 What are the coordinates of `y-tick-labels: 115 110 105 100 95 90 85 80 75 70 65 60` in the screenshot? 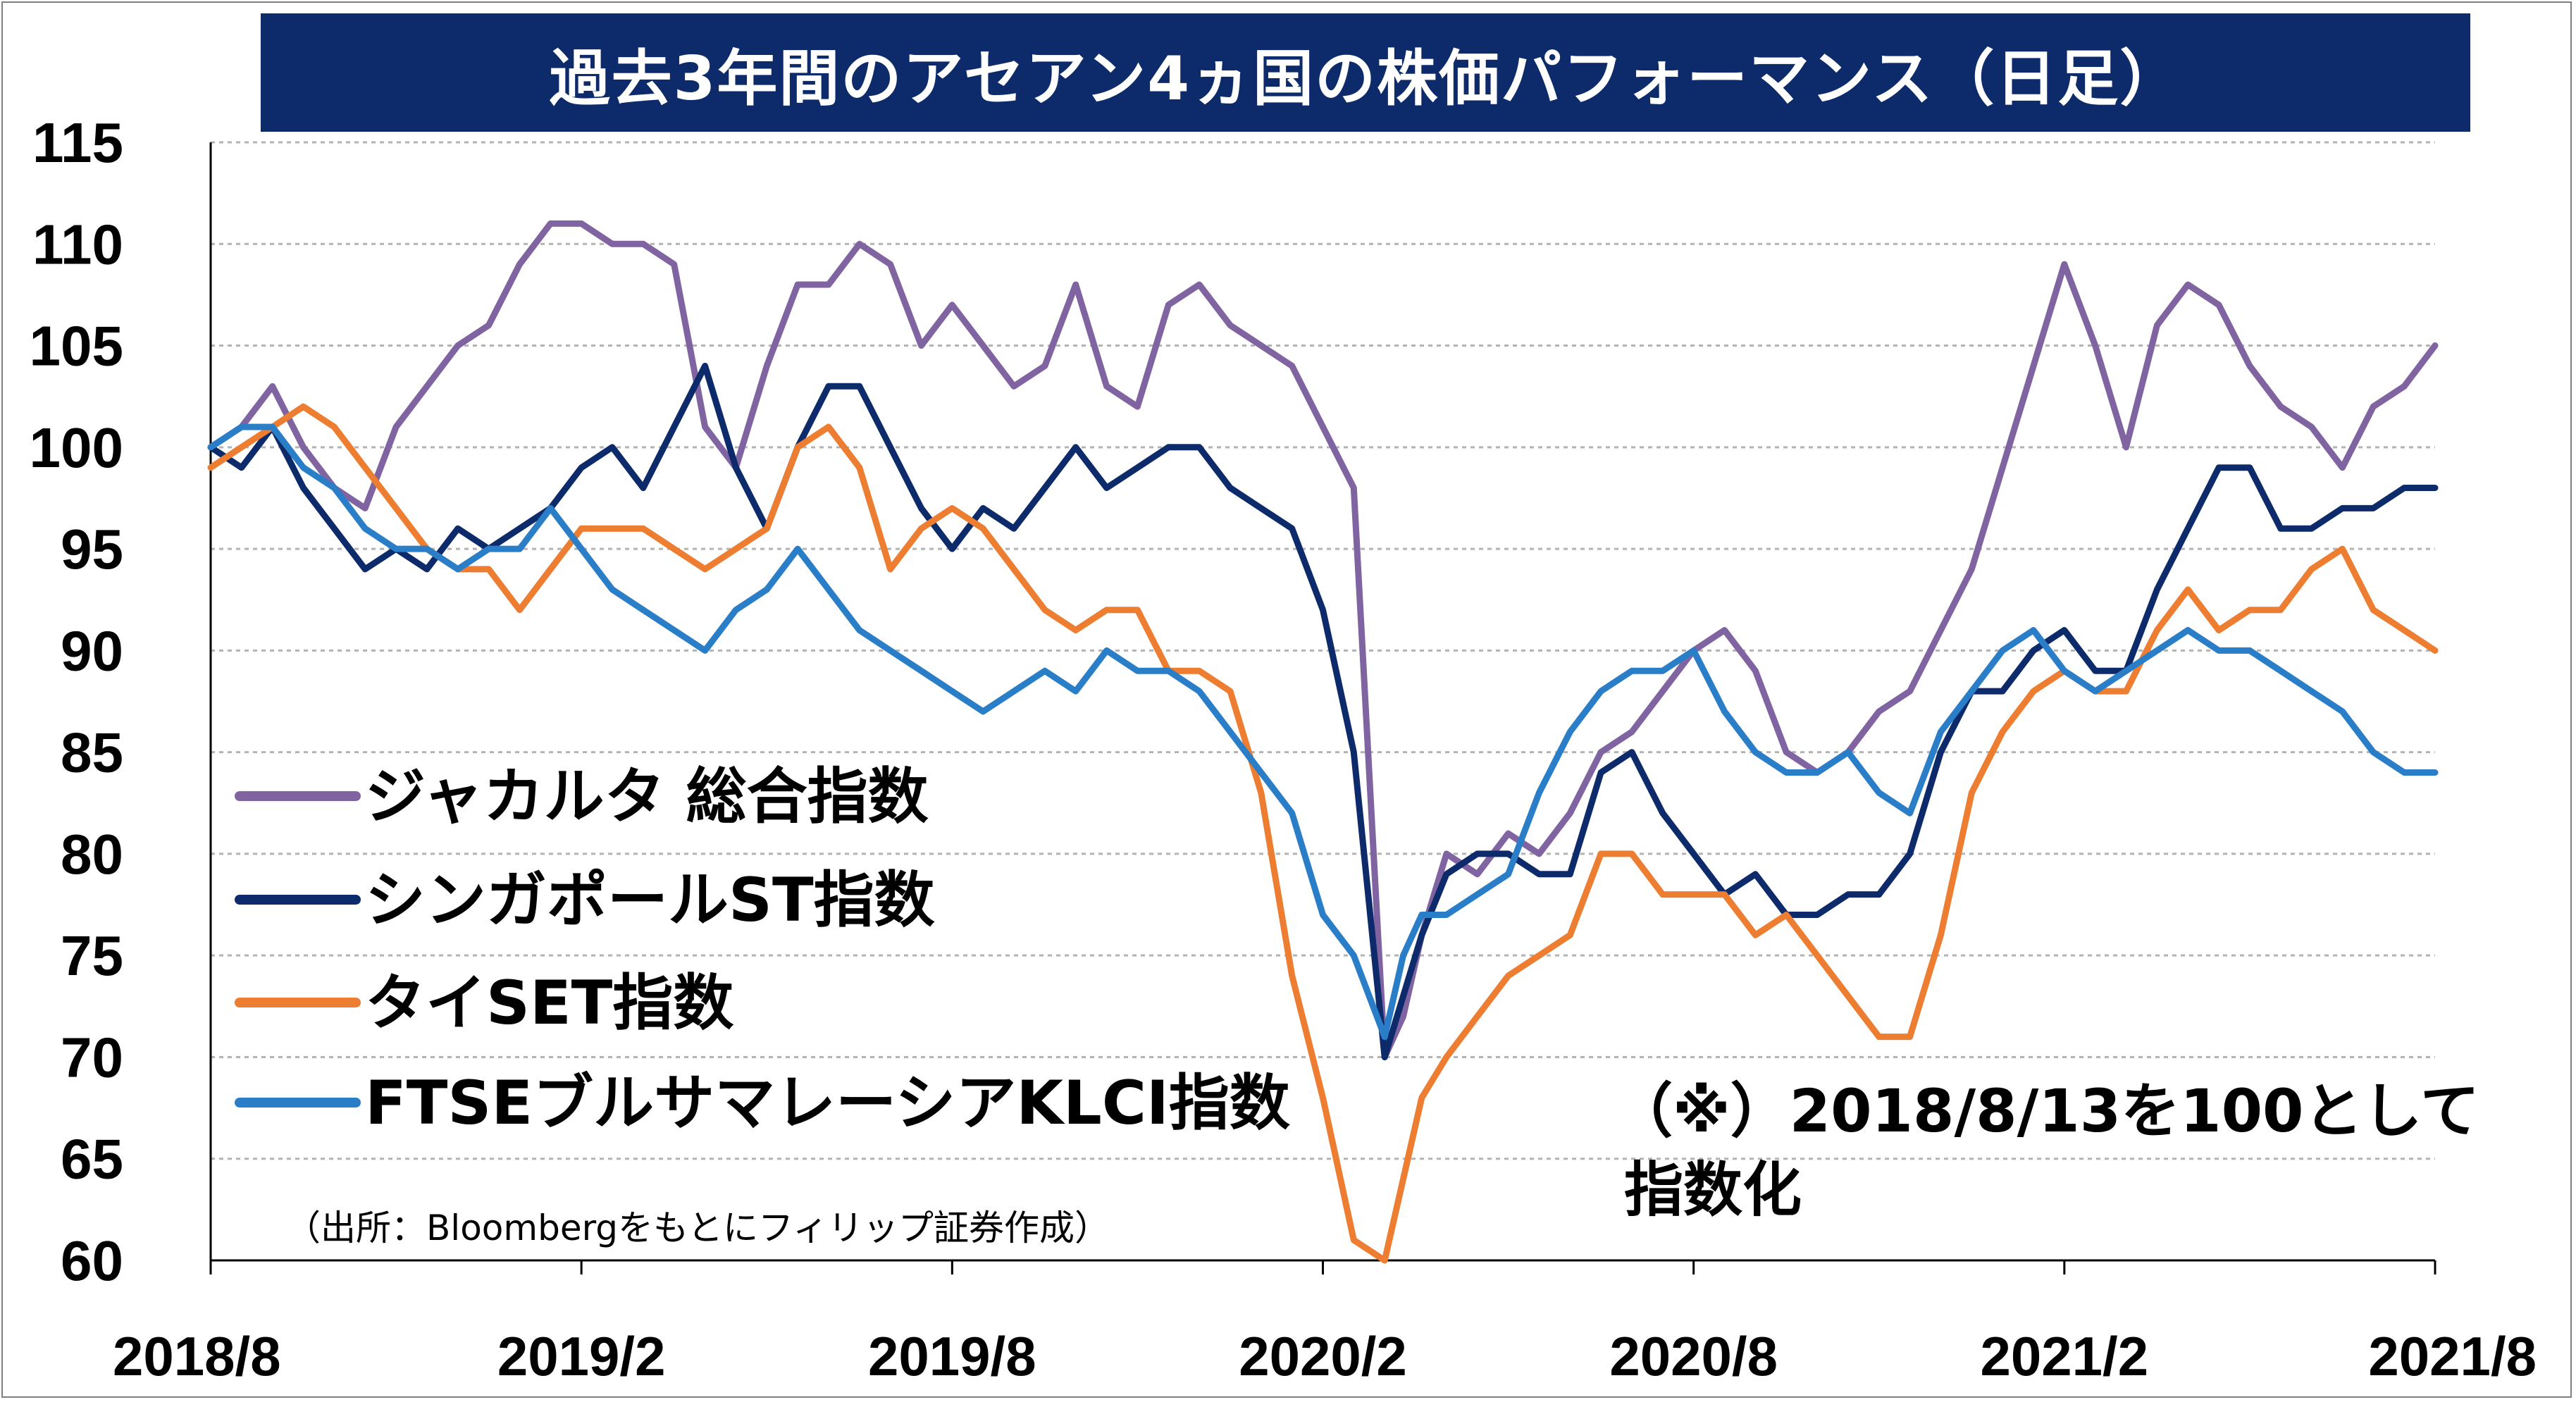 It's located at (76, 701).